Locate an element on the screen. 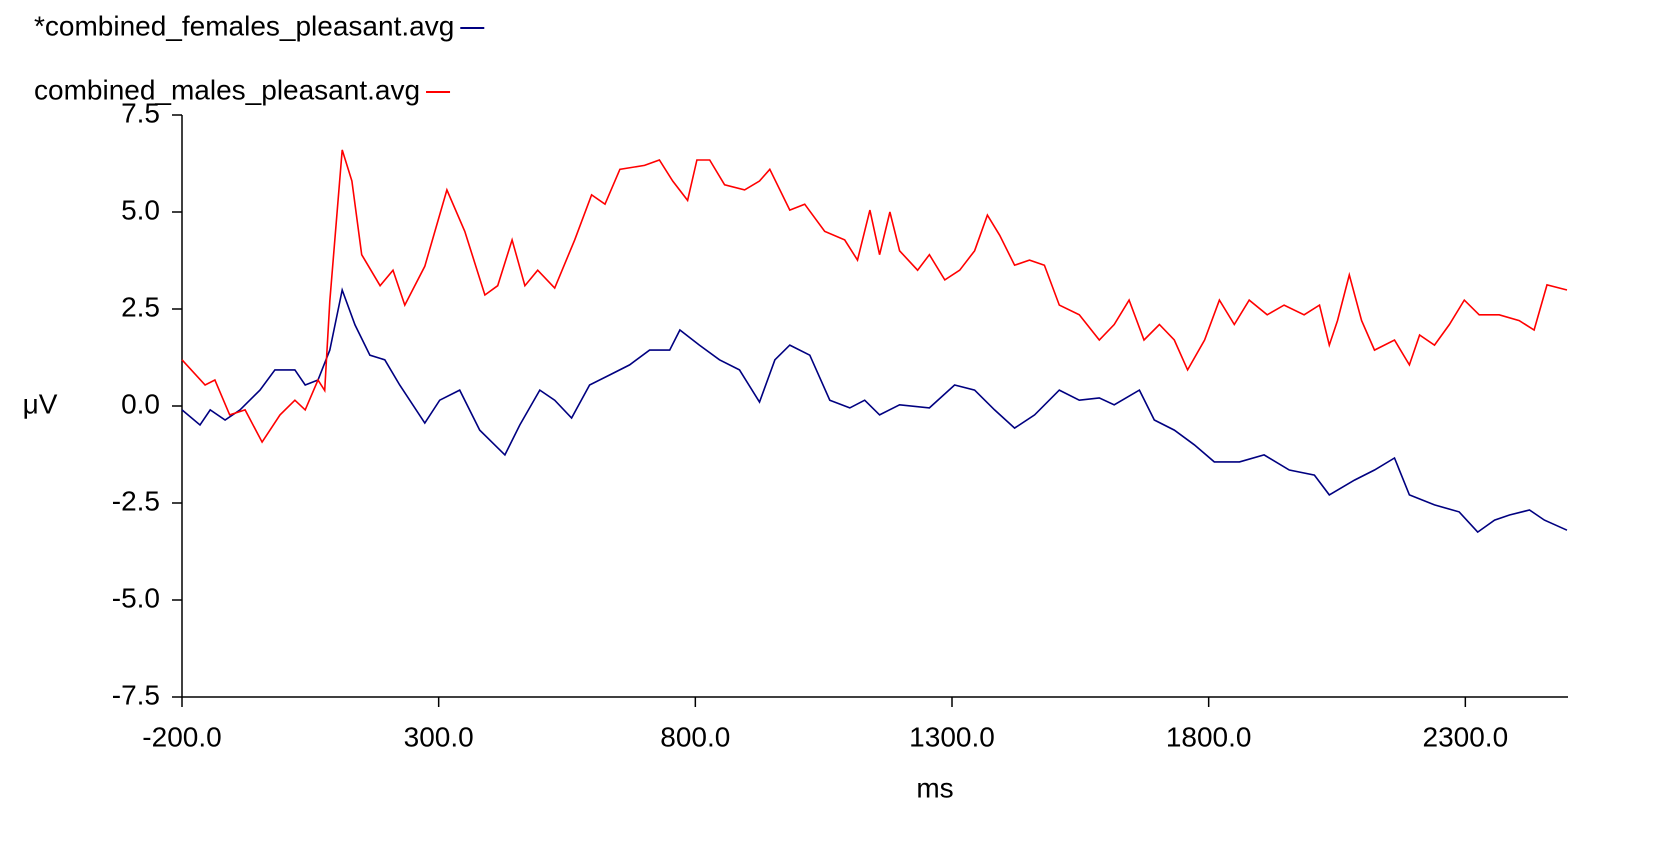 This screenshot has height=856, width=1654. y-tick-label: -2.5 is located at coordinates (136, 500).